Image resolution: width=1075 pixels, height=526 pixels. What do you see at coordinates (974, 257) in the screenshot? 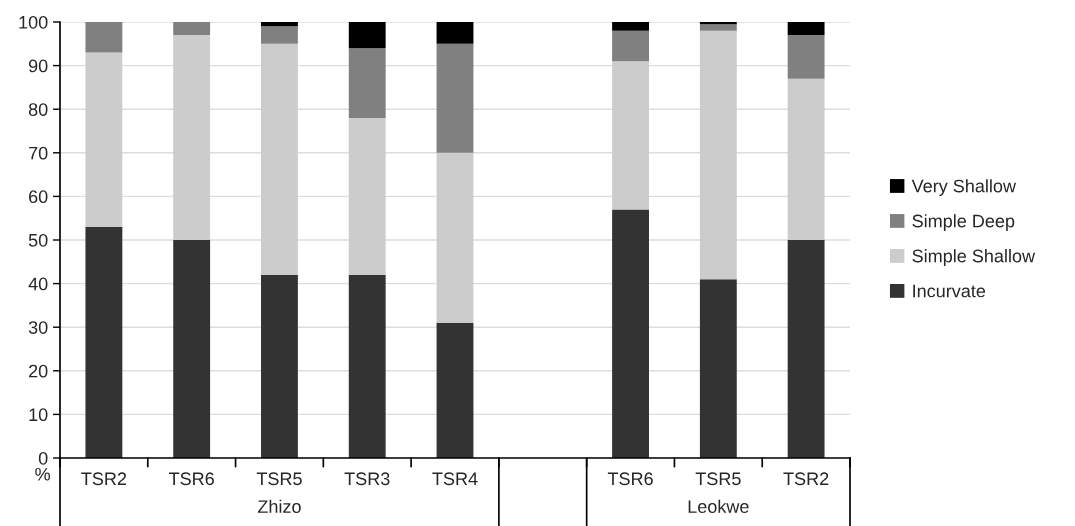
I see `legend-label: Simple Shallow` at bounding box center [974, 257].